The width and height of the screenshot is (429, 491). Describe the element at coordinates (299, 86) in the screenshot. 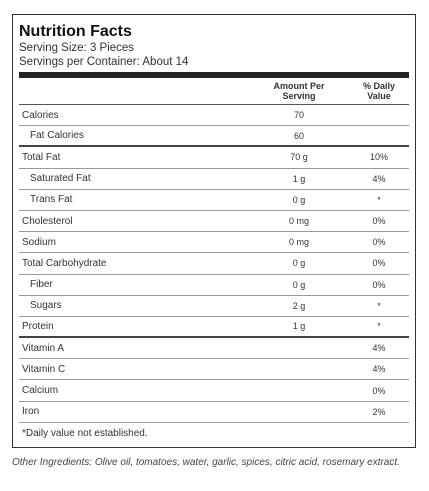

I see `header-amount-line1: Amount Per` at that location.